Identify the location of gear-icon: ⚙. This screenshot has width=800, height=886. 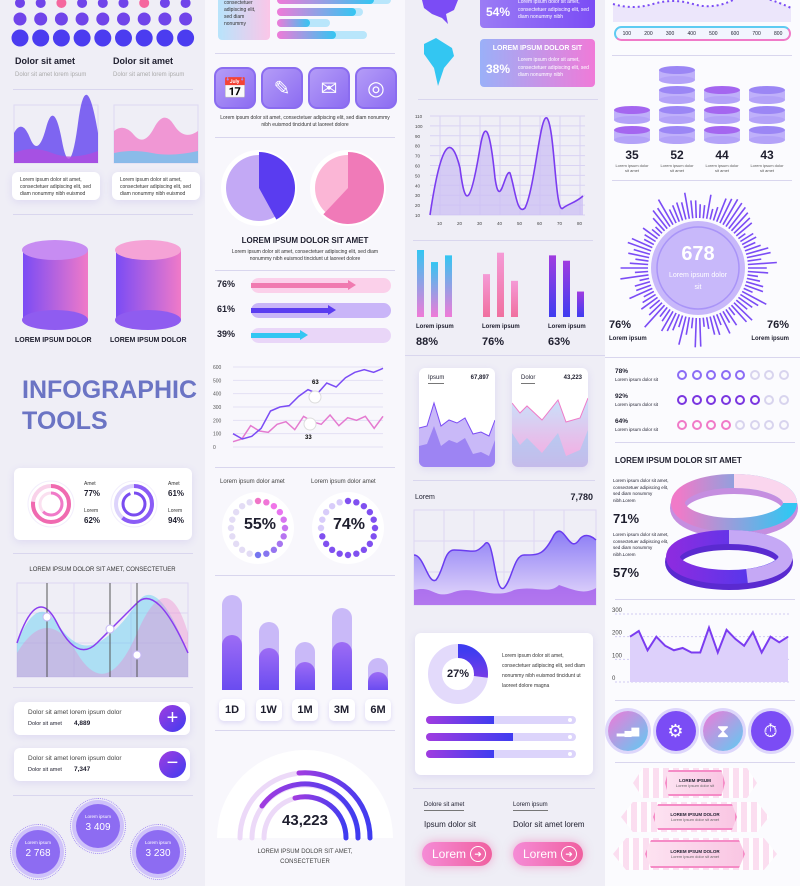
(675, 731).